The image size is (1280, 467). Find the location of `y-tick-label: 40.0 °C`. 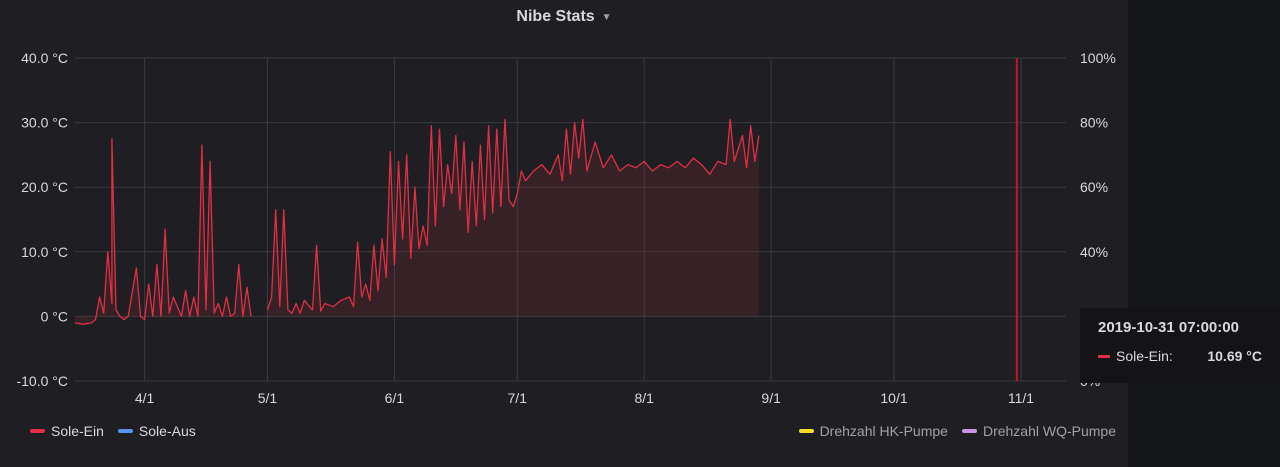

y-tick-label: 40.0 °C is located at coordinates (44, 58).